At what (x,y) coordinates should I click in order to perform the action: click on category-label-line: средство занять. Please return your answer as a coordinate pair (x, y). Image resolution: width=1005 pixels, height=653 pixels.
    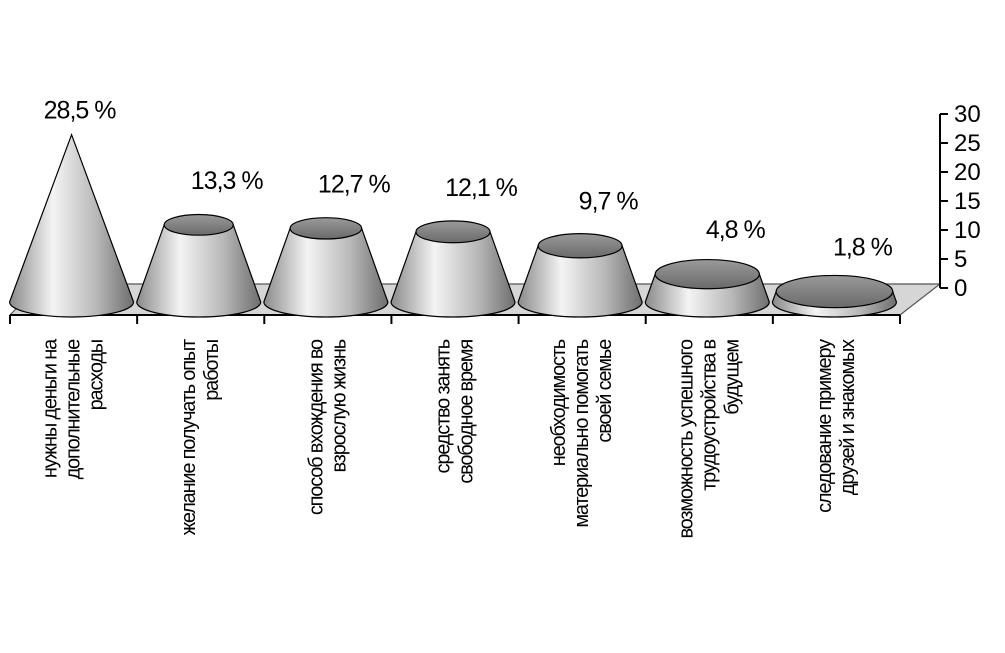
    Looking at the image, I should click on (444, 406).